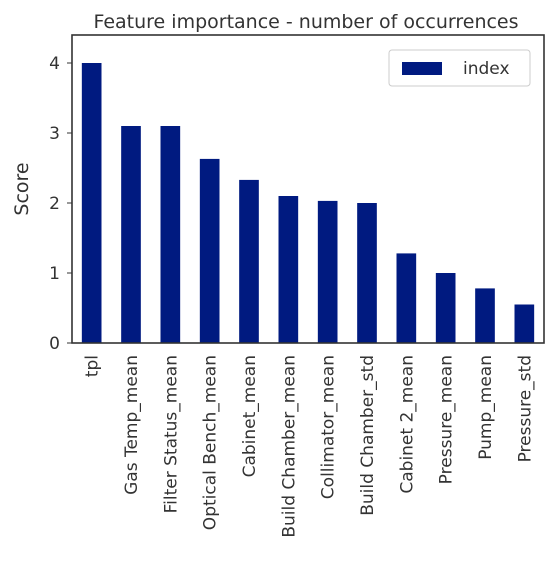 This screenshot has height=588, width=555. Describe the element at coordinates (289, 446) in the screenshot. I see `x-tick-label-5: Build Chamber_mean` at that location.